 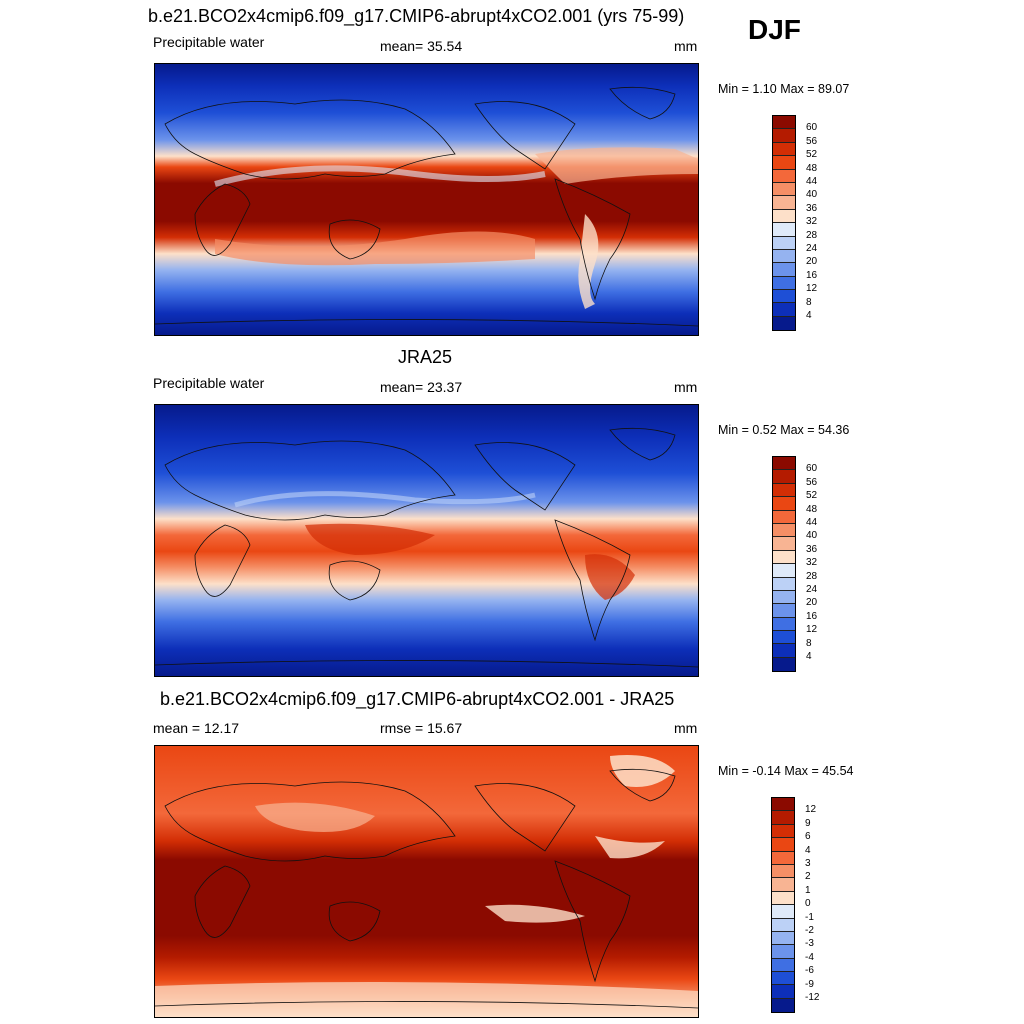 What do you see at coordinates (808, 890) in the screenshot?
I see `colorbar-tick-label: 1` at bounding box center [808, 890].